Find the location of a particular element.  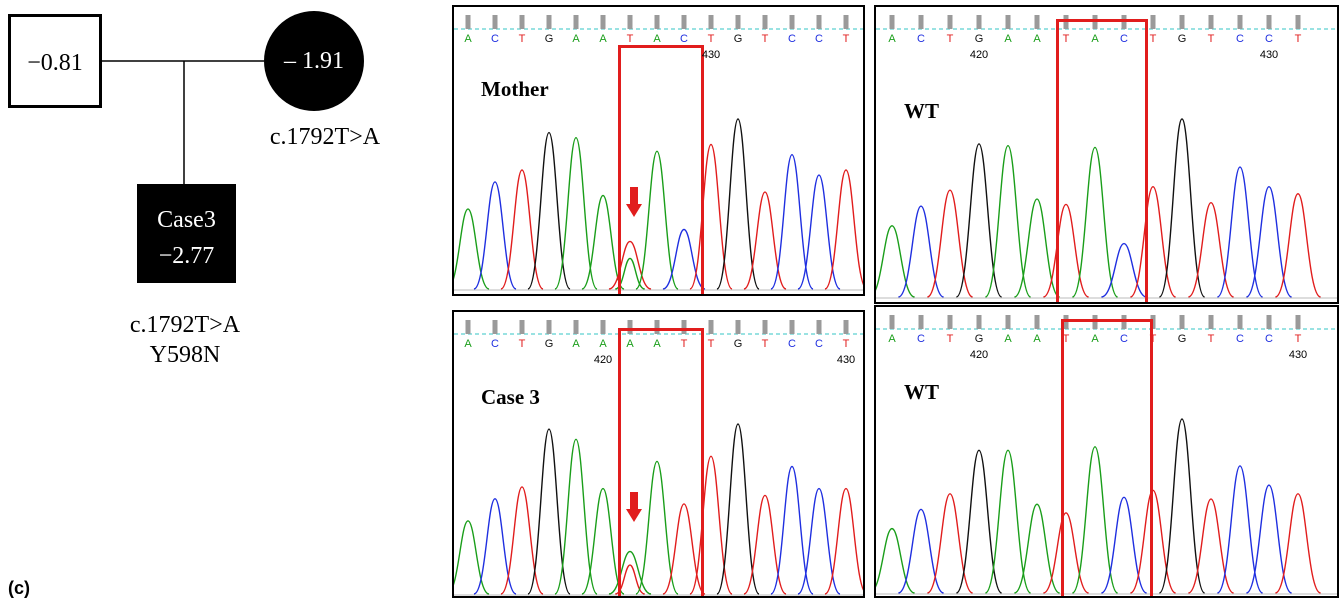

figure-panel-label: (c) is located at coordinates (19, 588).